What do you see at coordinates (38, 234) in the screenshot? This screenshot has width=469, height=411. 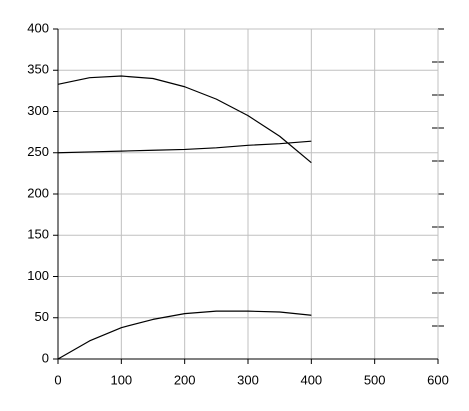 I see `y-tick-label: 150` at bounding box center [38, 234].